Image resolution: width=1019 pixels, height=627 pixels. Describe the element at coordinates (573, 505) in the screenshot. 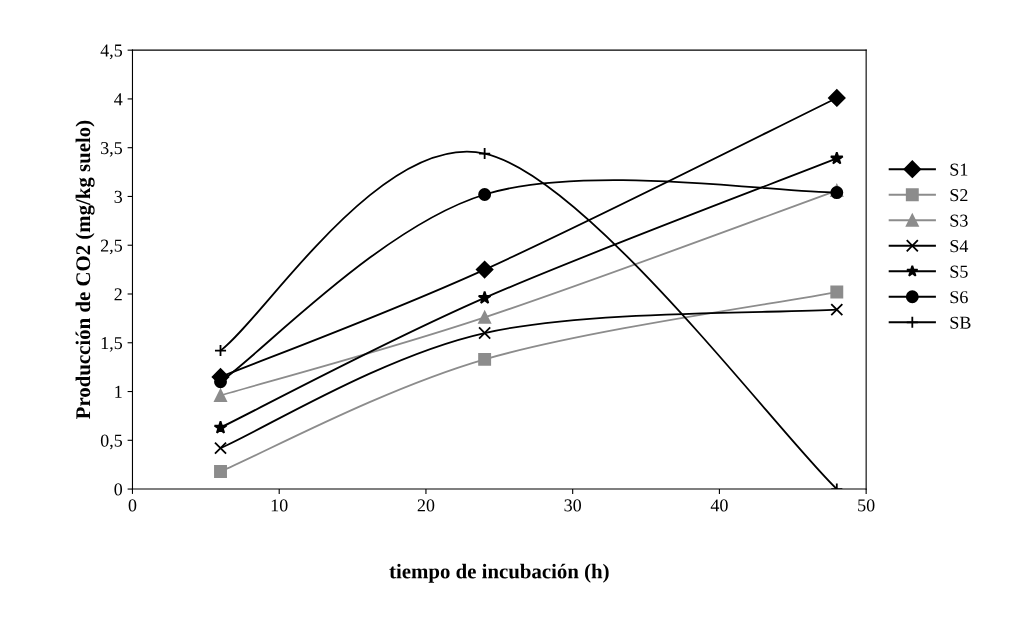

I see `x-tick-label: 30` at that location.